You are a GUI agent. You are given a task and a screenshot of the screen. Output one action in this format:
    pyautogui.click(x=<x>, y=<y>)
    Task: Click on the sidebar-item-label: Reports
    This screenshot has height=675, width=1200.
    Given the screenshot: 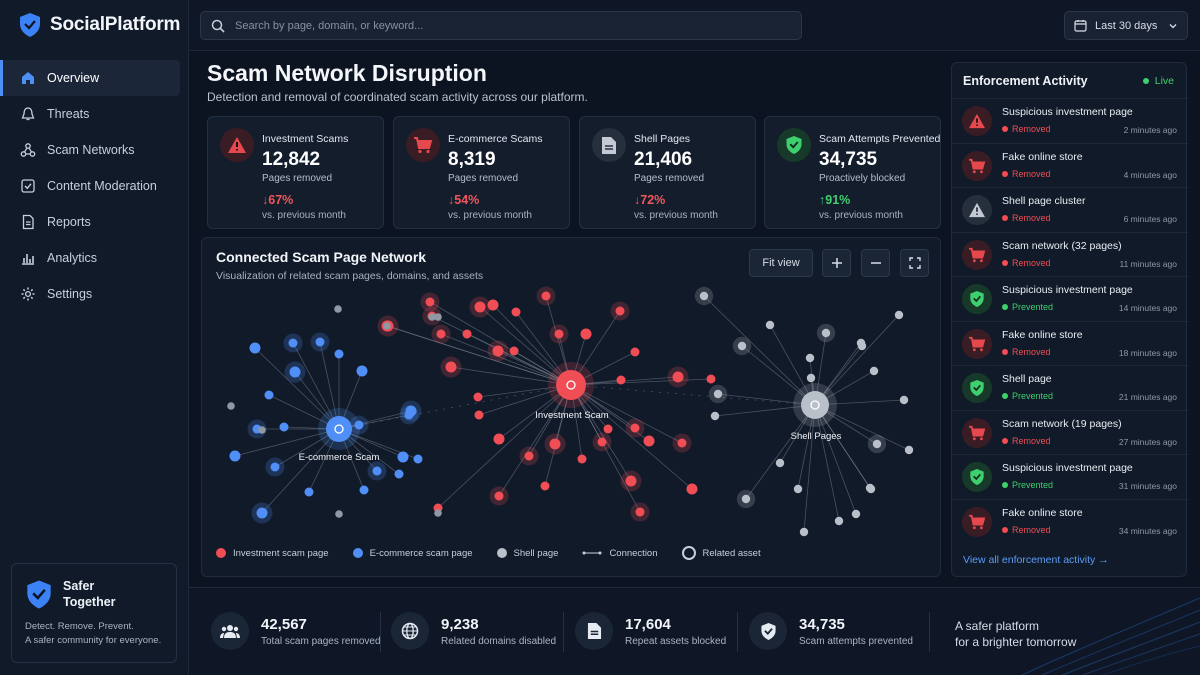 What is the action you would take?
    pyautogui.click(x=69, y=222)
    